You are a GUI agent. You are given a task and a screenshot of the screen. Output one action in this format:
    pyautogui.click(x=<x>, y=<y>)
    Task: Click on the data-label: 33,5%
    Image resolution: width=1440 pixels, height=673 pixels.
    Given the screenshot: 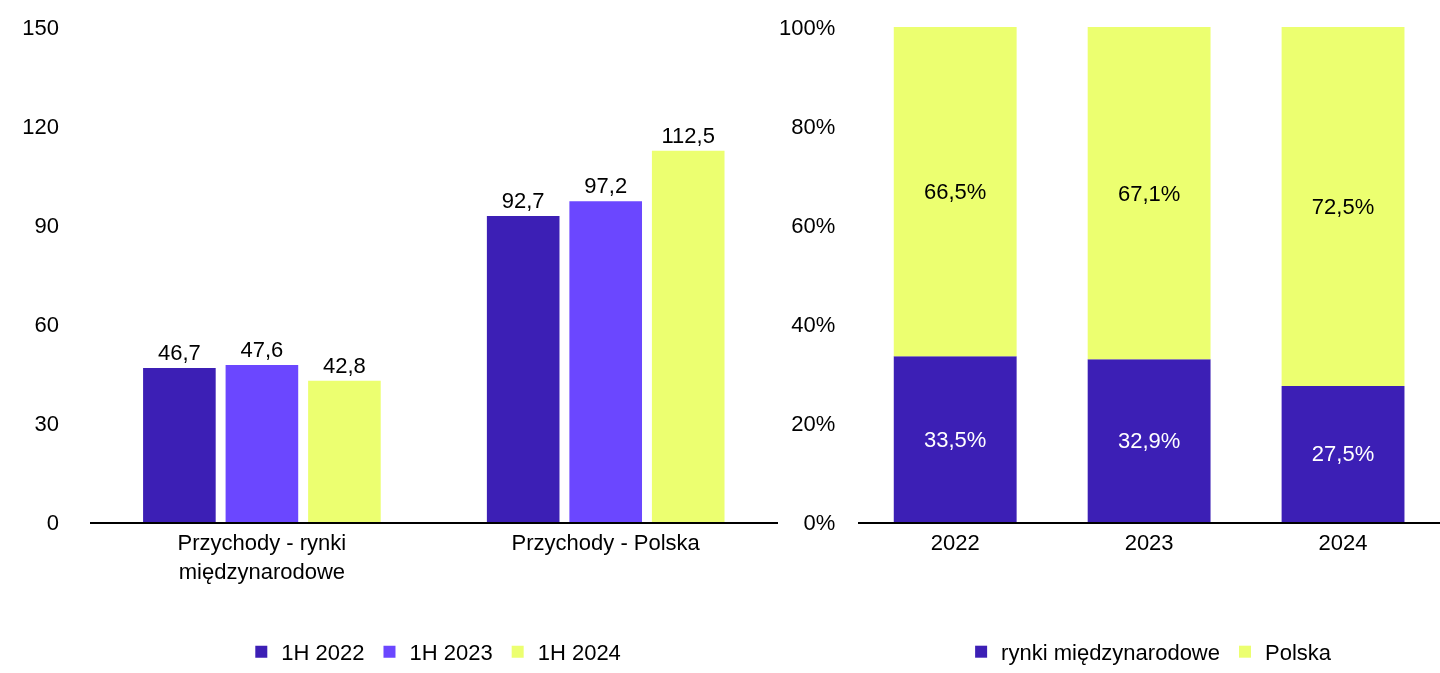 What is the action you would take?
    pyautogui.click(x=955, y=439)
    